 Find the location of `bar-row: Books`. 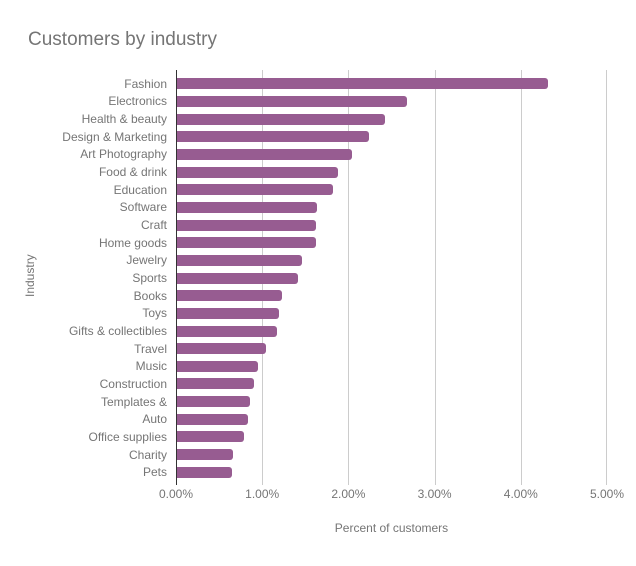

bar-row: Books is located at coordinates (370, 296).